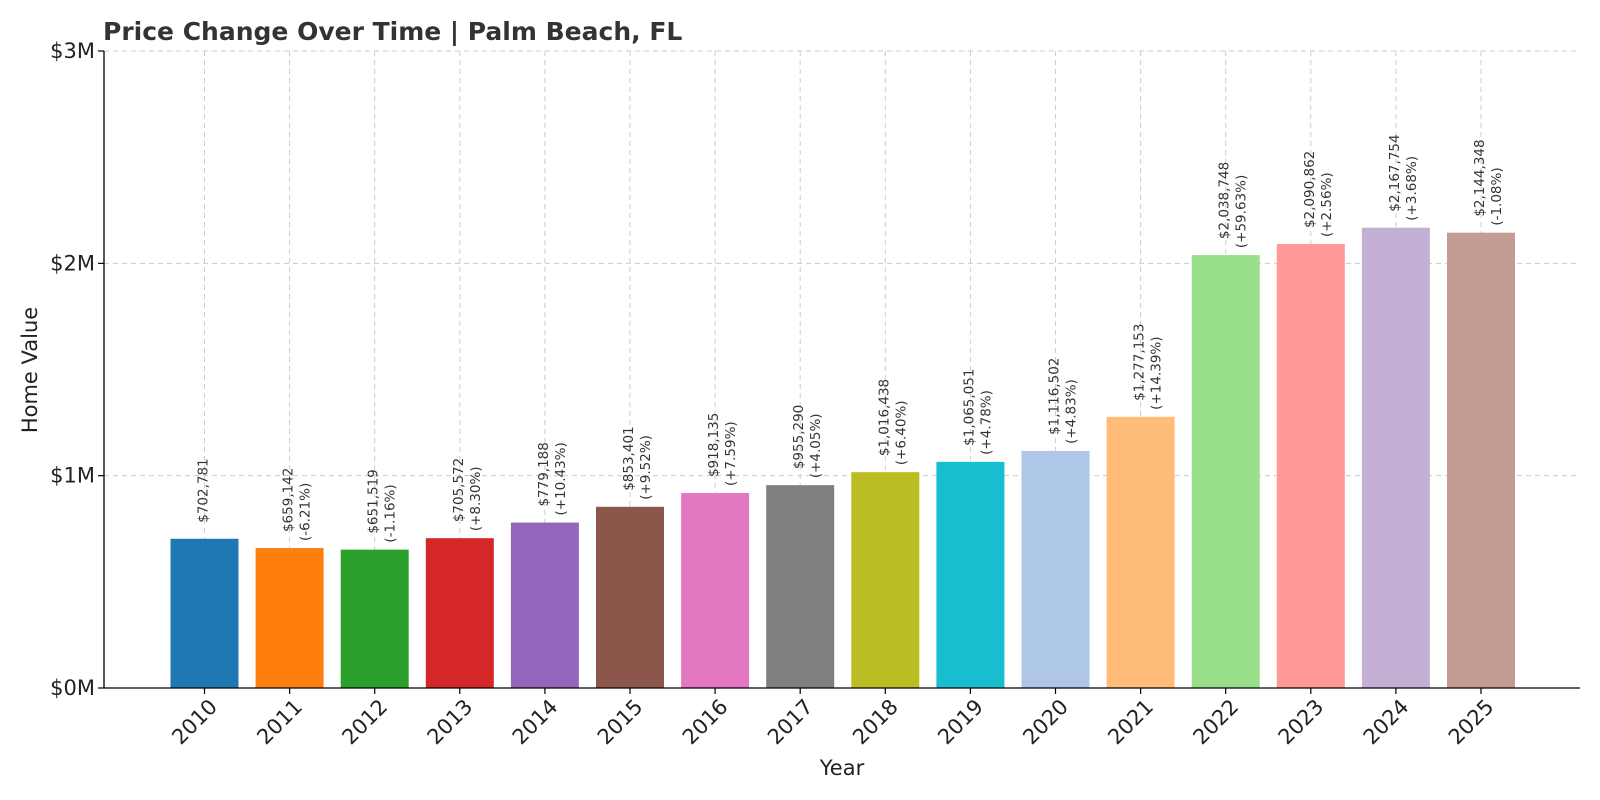 Image resolution: width=1600 pixels, height=800 pixels. Describe the element at coordinates (364, 722) in the screenshot. I see `x-tick-label-2012: 2012` at that location.